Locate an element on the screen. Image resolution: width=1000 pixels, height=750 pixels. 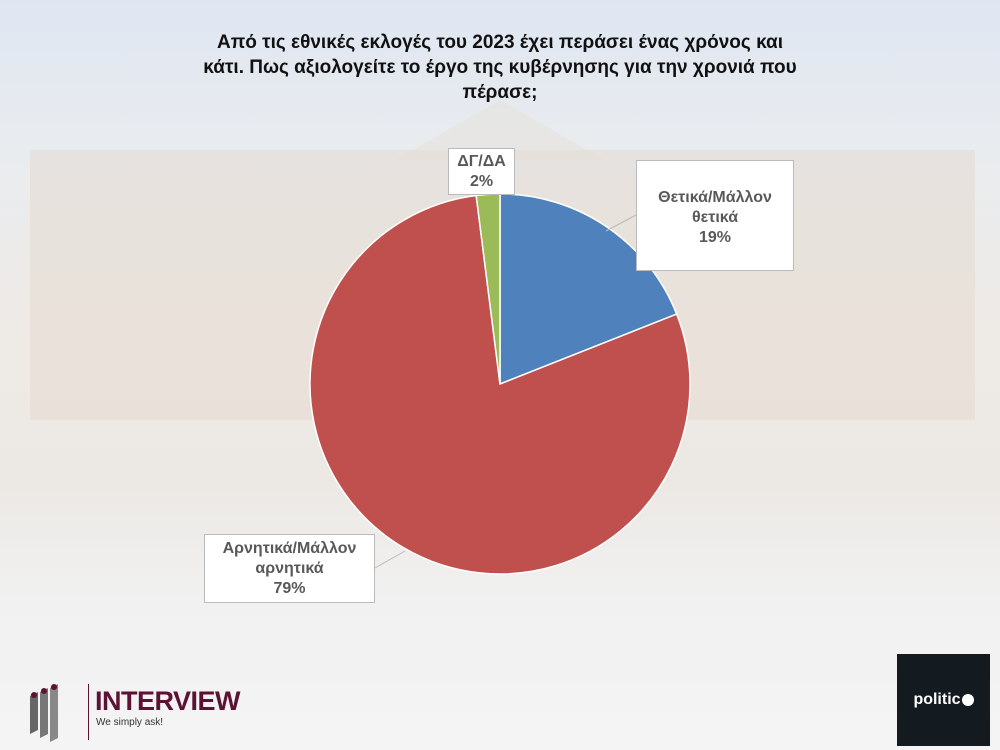
label-positive: Θετικά/Μάλλον θετικά 19% is located at coordinates (715, 215).